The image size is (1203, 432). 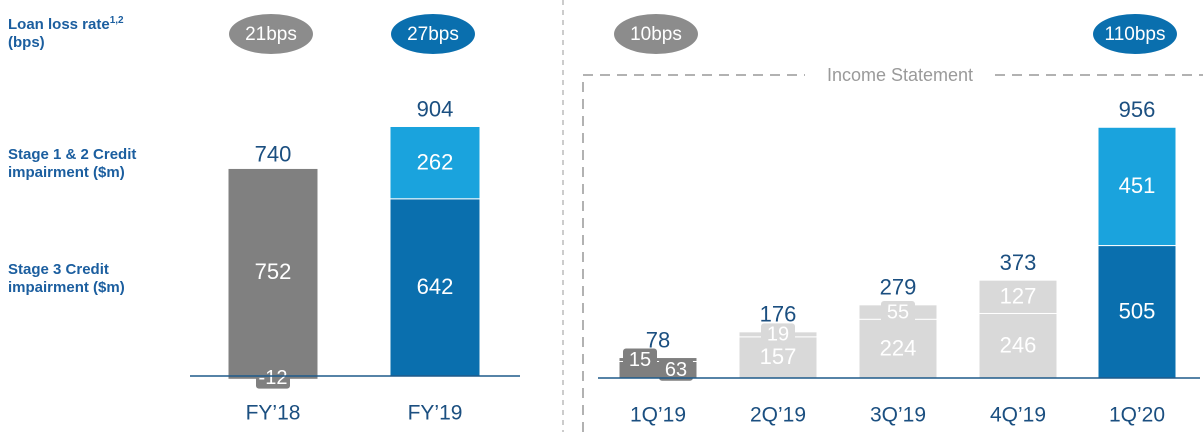 I want to click on x-tick-label: FY’18, so click(x=273, y=413).